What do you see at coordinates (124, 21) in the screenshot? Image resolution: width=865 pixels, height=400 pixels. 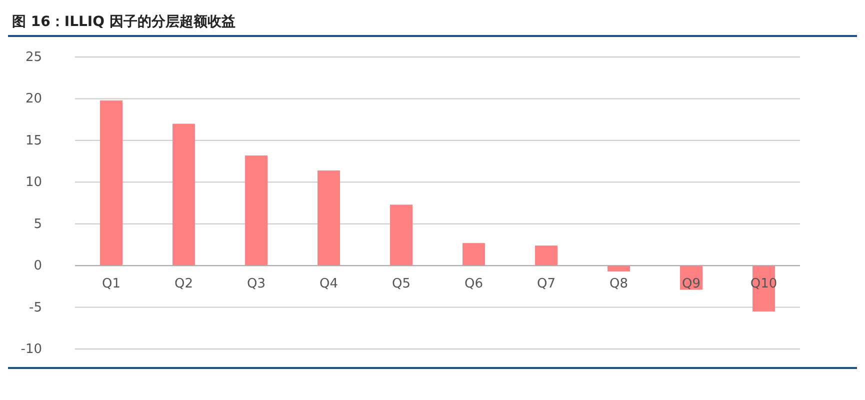 I see `chart-title: 图 16：ILLIQ 因子的分层超额收益` at bounding box center [124, 21].